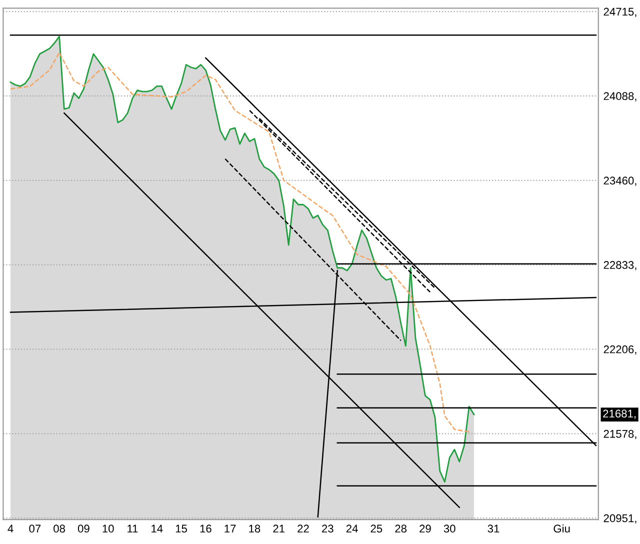 The height and width of the screenshot is (544, 640). Describe the element at coordinates (425, 528) in the screenshot. I see `x-tick-label: 29` at that location.